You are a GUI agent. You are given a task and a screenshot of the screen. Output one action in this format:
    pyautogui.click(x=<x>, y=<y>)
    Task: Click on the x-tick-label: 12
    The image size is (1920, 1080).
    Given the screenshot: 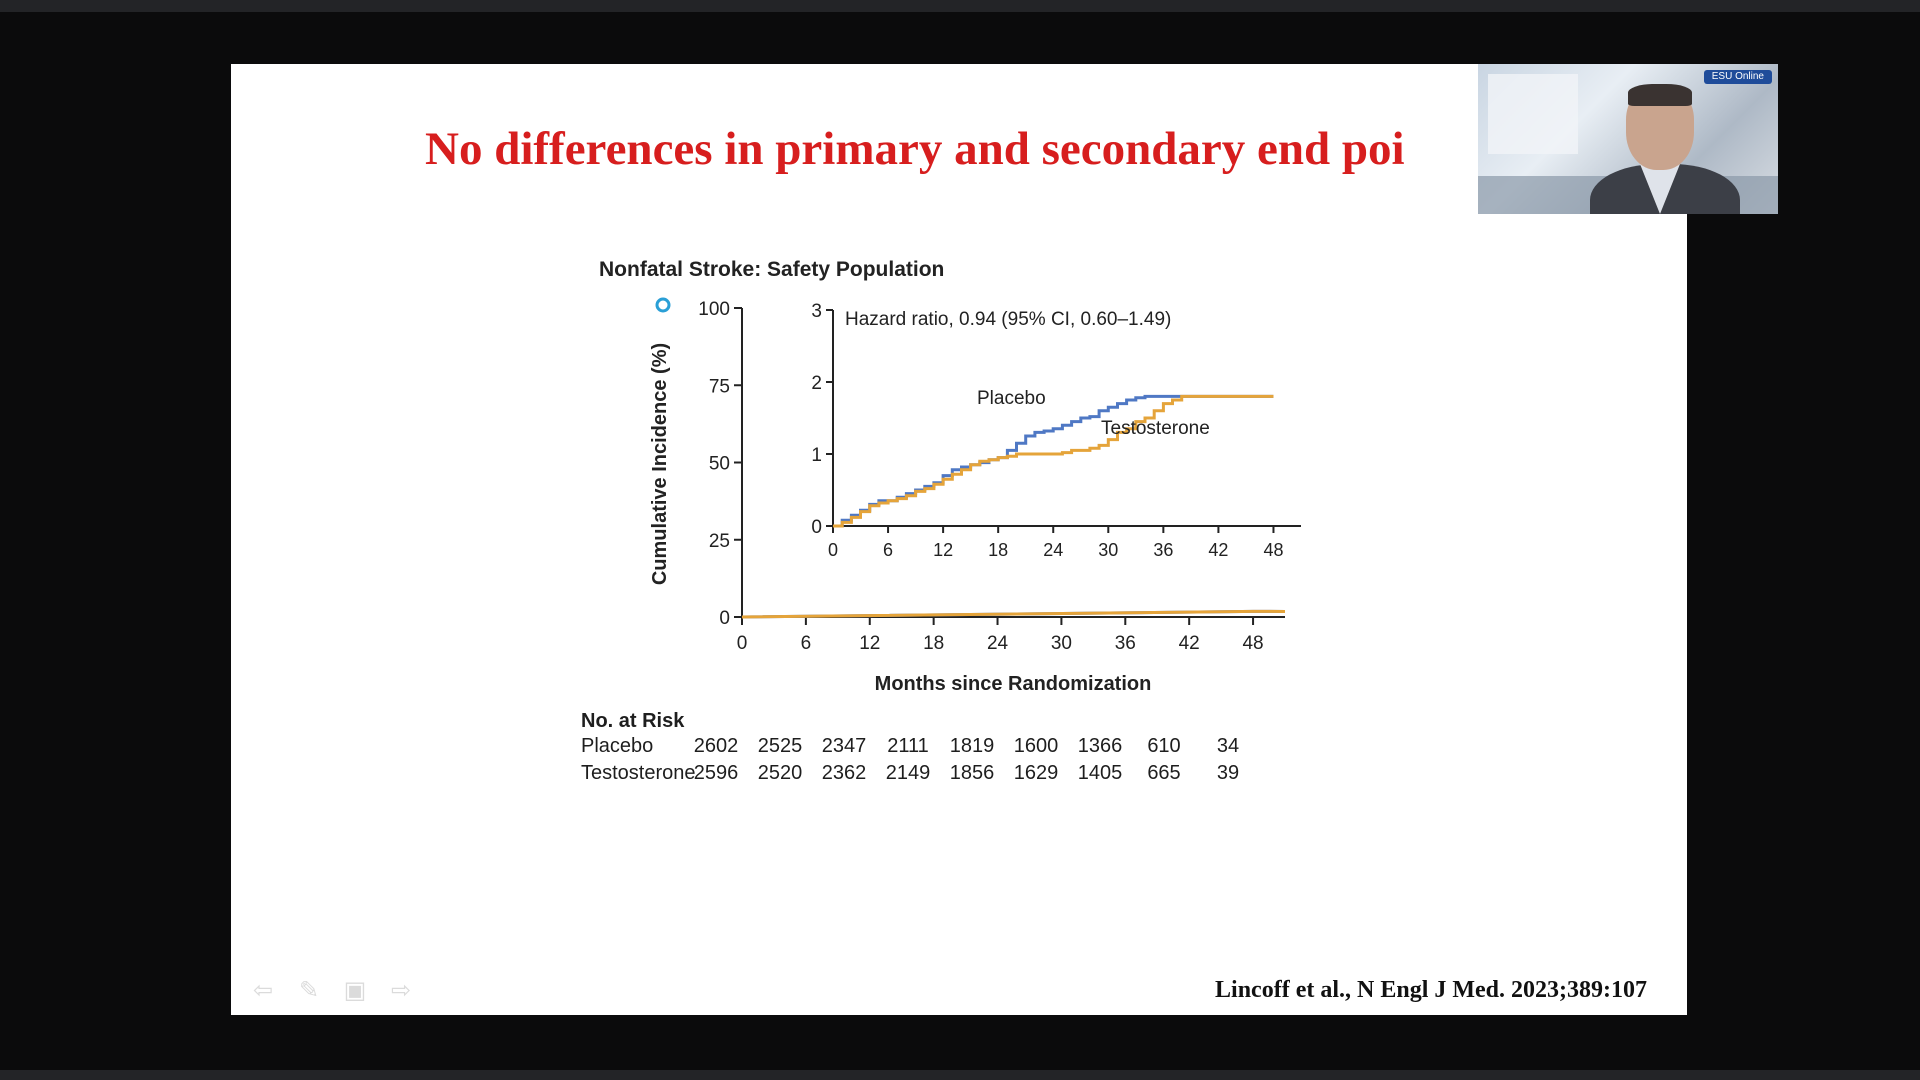 What is the action you would take?
    pyautogui.click(x=869, y=643)
    